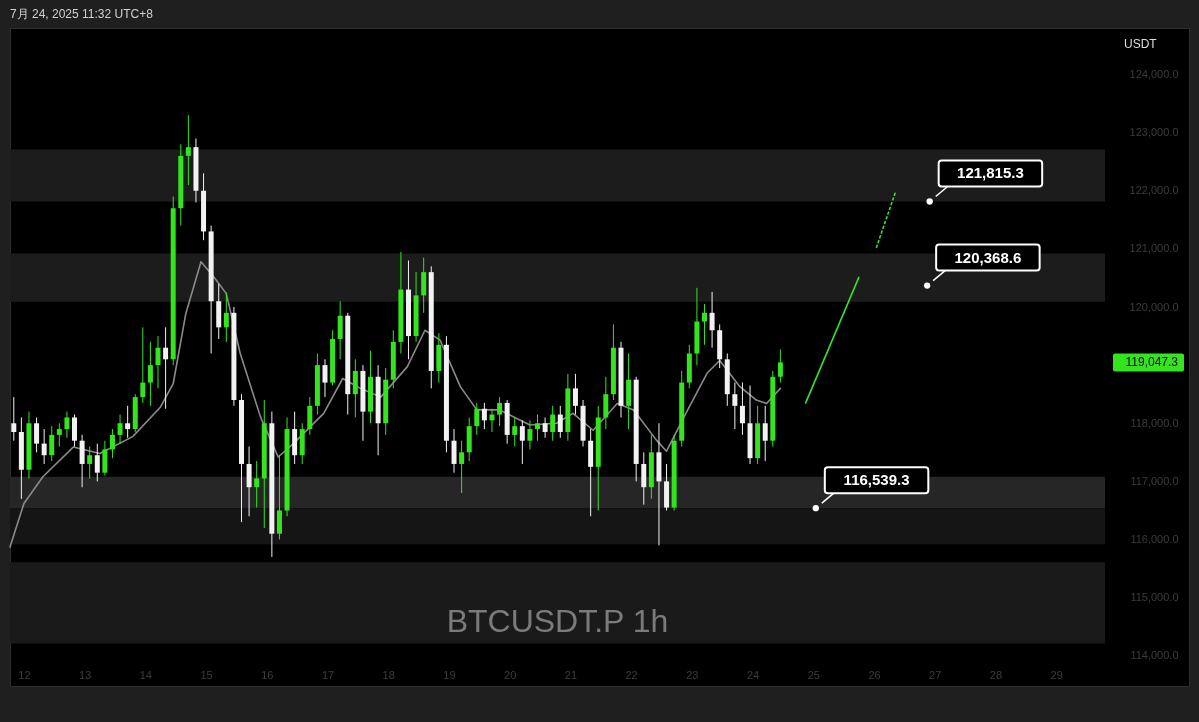 The width and height of the screenshot is (1199, 722). I want to click on x-tick-label: 25, so click(813, 674).